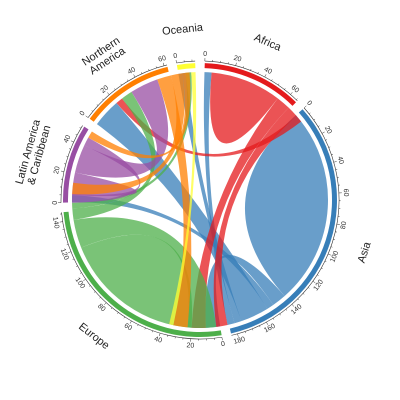 The image size is (400, 400). I want to click on axis-africa, so click(251, 81).